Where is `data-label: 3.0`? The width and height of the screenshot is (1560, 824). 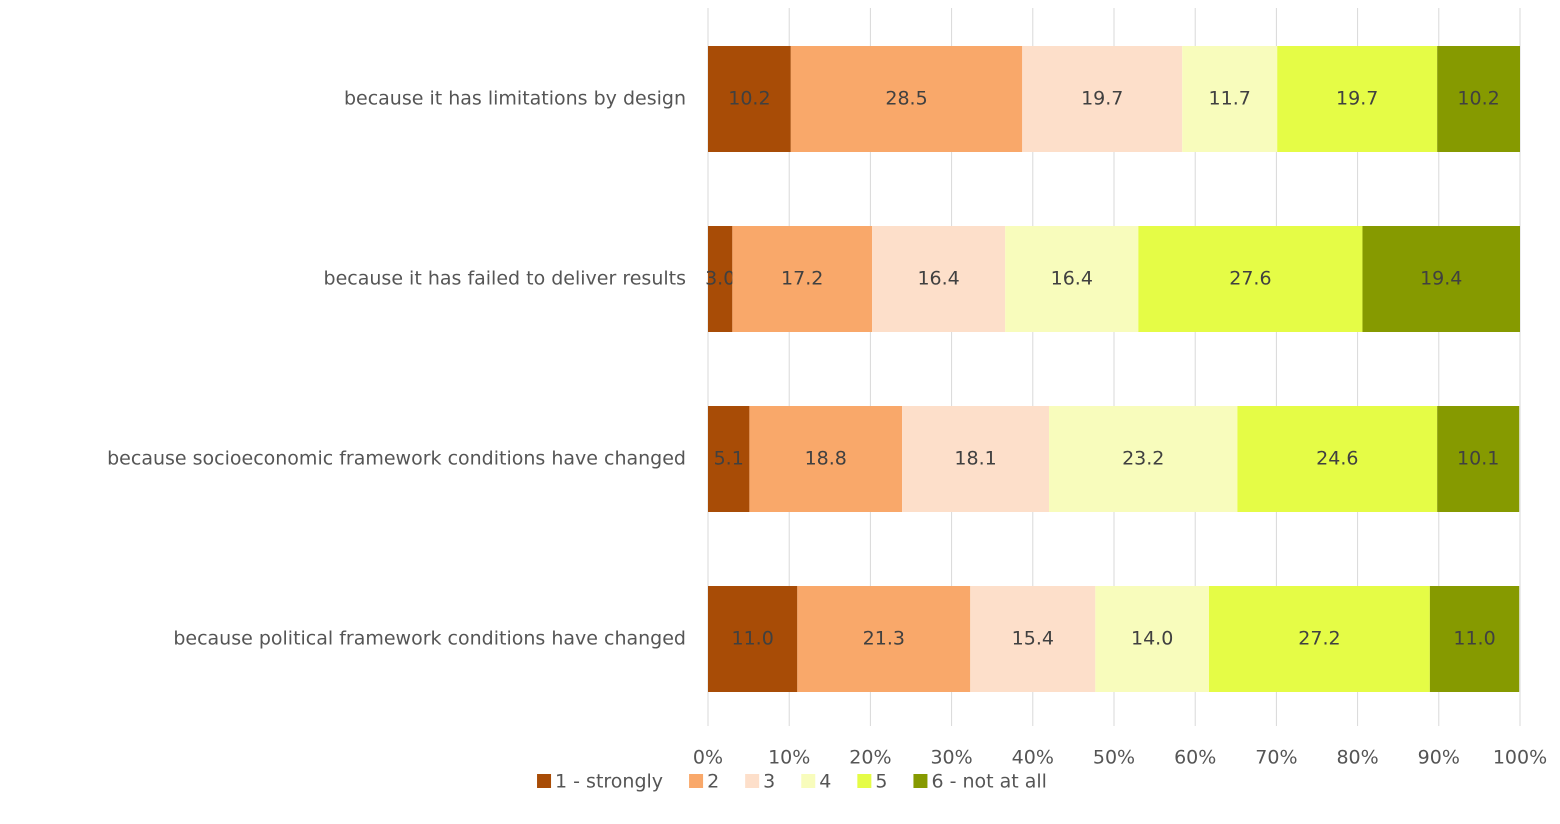 data-label: 3.0 is located at coordinates (720, 279).